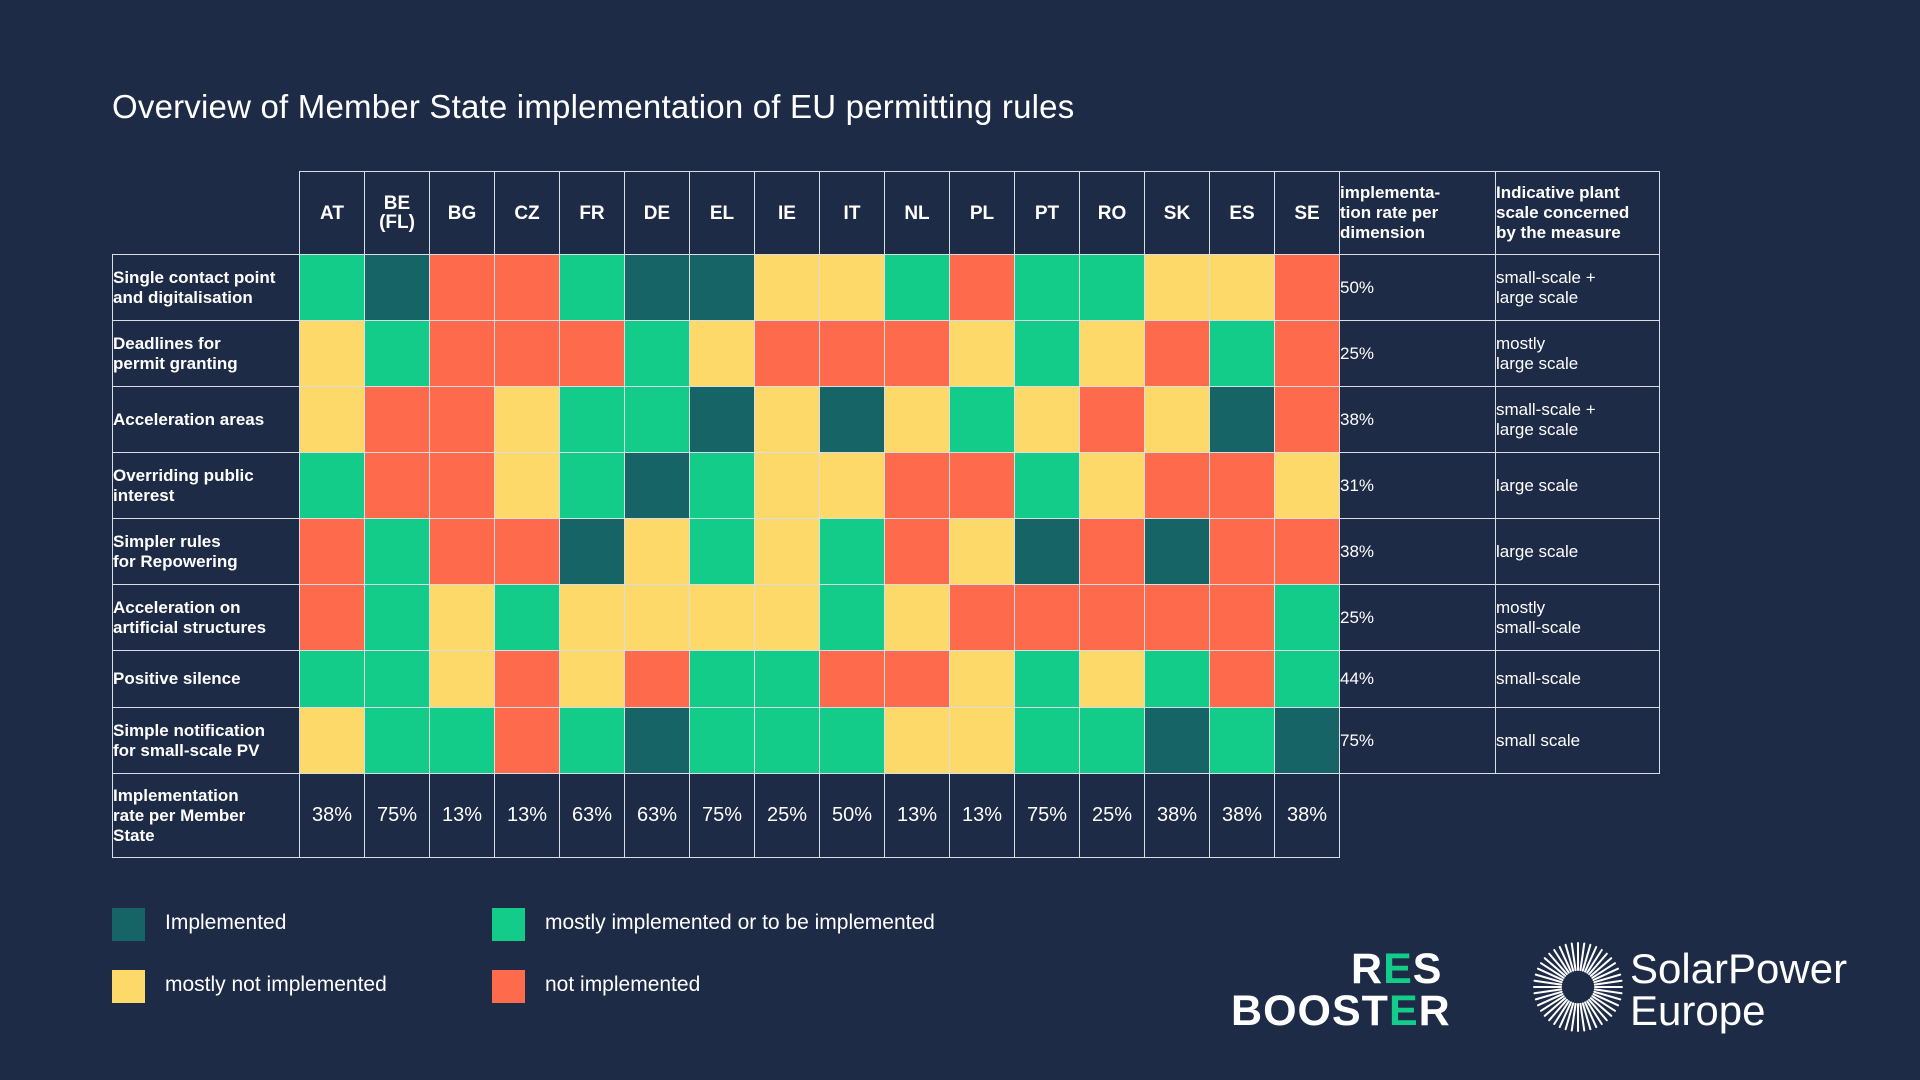 This screenshot has height=1080, width=1920. Describe the element at coordinates (982, 213) in the screenshot. I see `column-header-pl: PL` at that location.